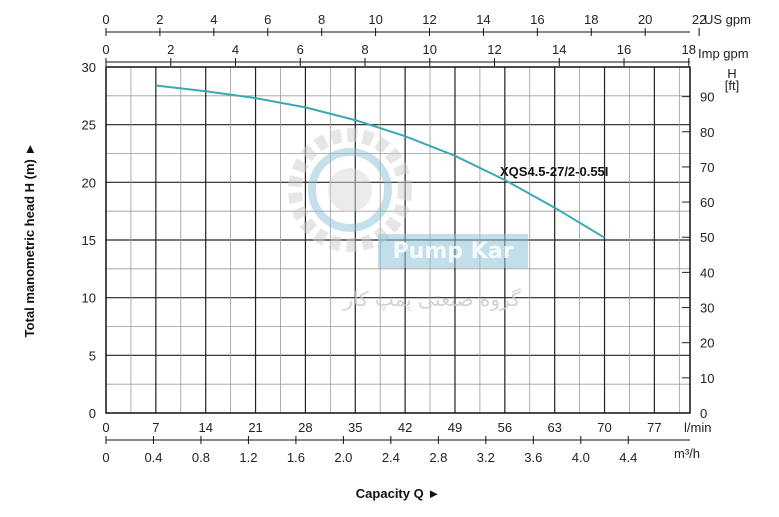 Image resolution: width=779 pixels, height=517 pixels. Describe the element at coordinates (645, 19) in the screenshot. I see `us-gpm-tick-label: 20` at that location.